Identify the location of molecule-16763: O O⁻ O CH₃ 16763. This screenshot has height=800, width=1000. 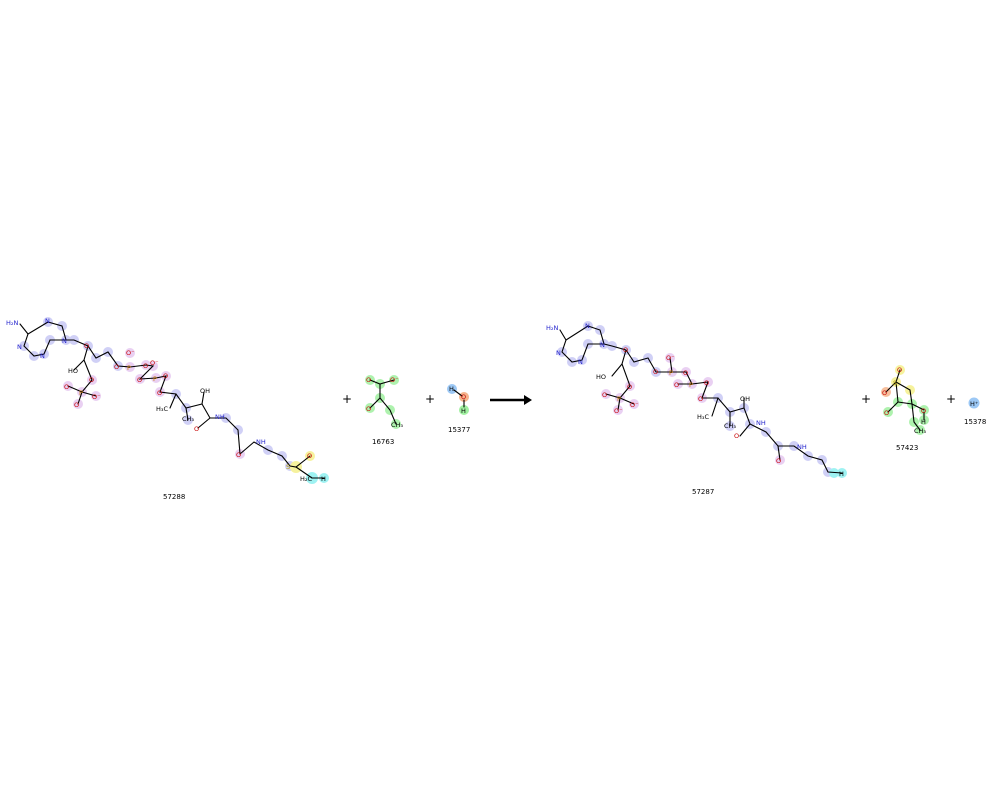
(384, 410).